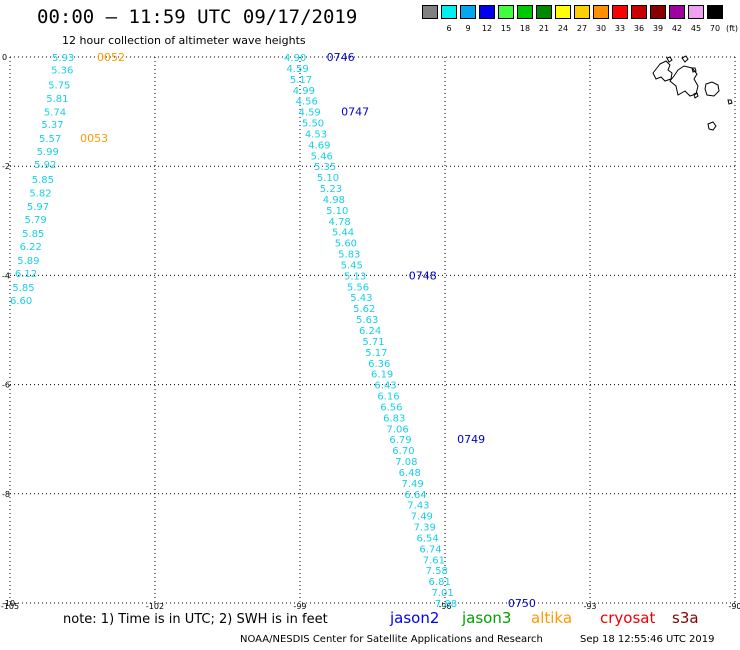 Image resolution: width=740 pixels, height=650 pixels. Describe the element at coordinates (522, 603) in the screenshot. I see `pass-time-label: 0750` at that location.